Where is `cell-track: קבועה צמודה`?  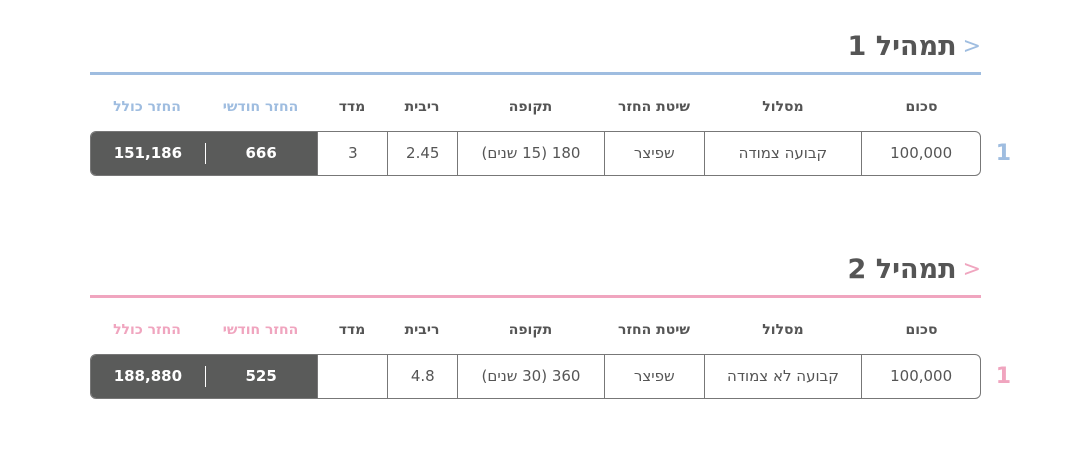 cell-track: קבועה צמודה is located at coordinates (782, 153).